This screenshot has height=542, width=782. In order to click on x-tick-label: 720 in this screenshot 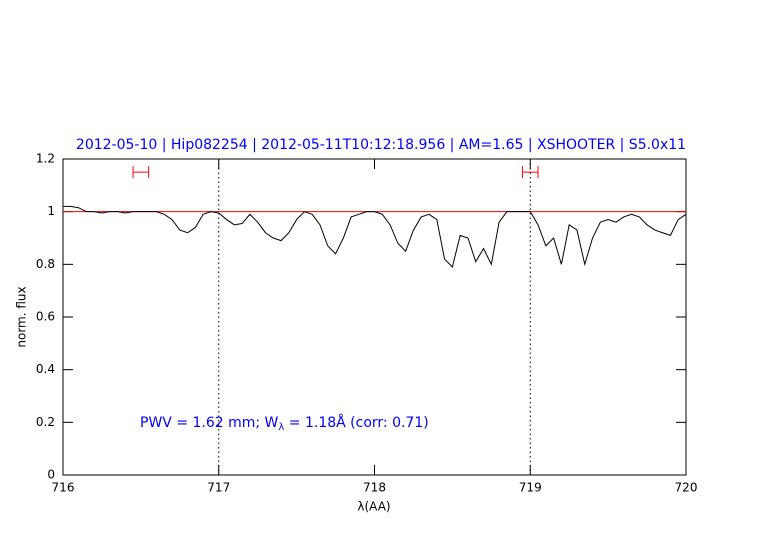, I will do `click(686, 488)`.